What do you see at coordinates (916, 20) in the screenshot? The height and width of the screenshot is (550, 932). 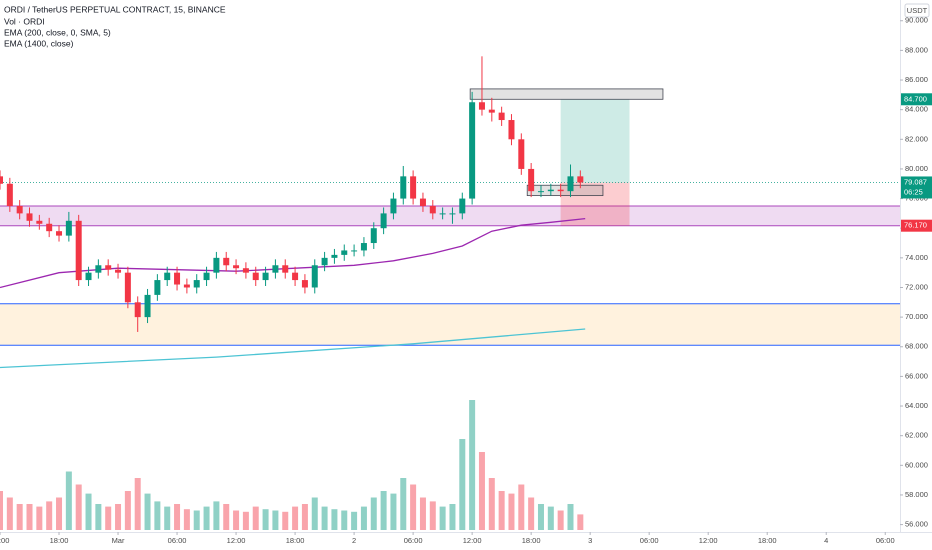 I see `y-tick-label: 90.000` at bounding box center [916, 20].